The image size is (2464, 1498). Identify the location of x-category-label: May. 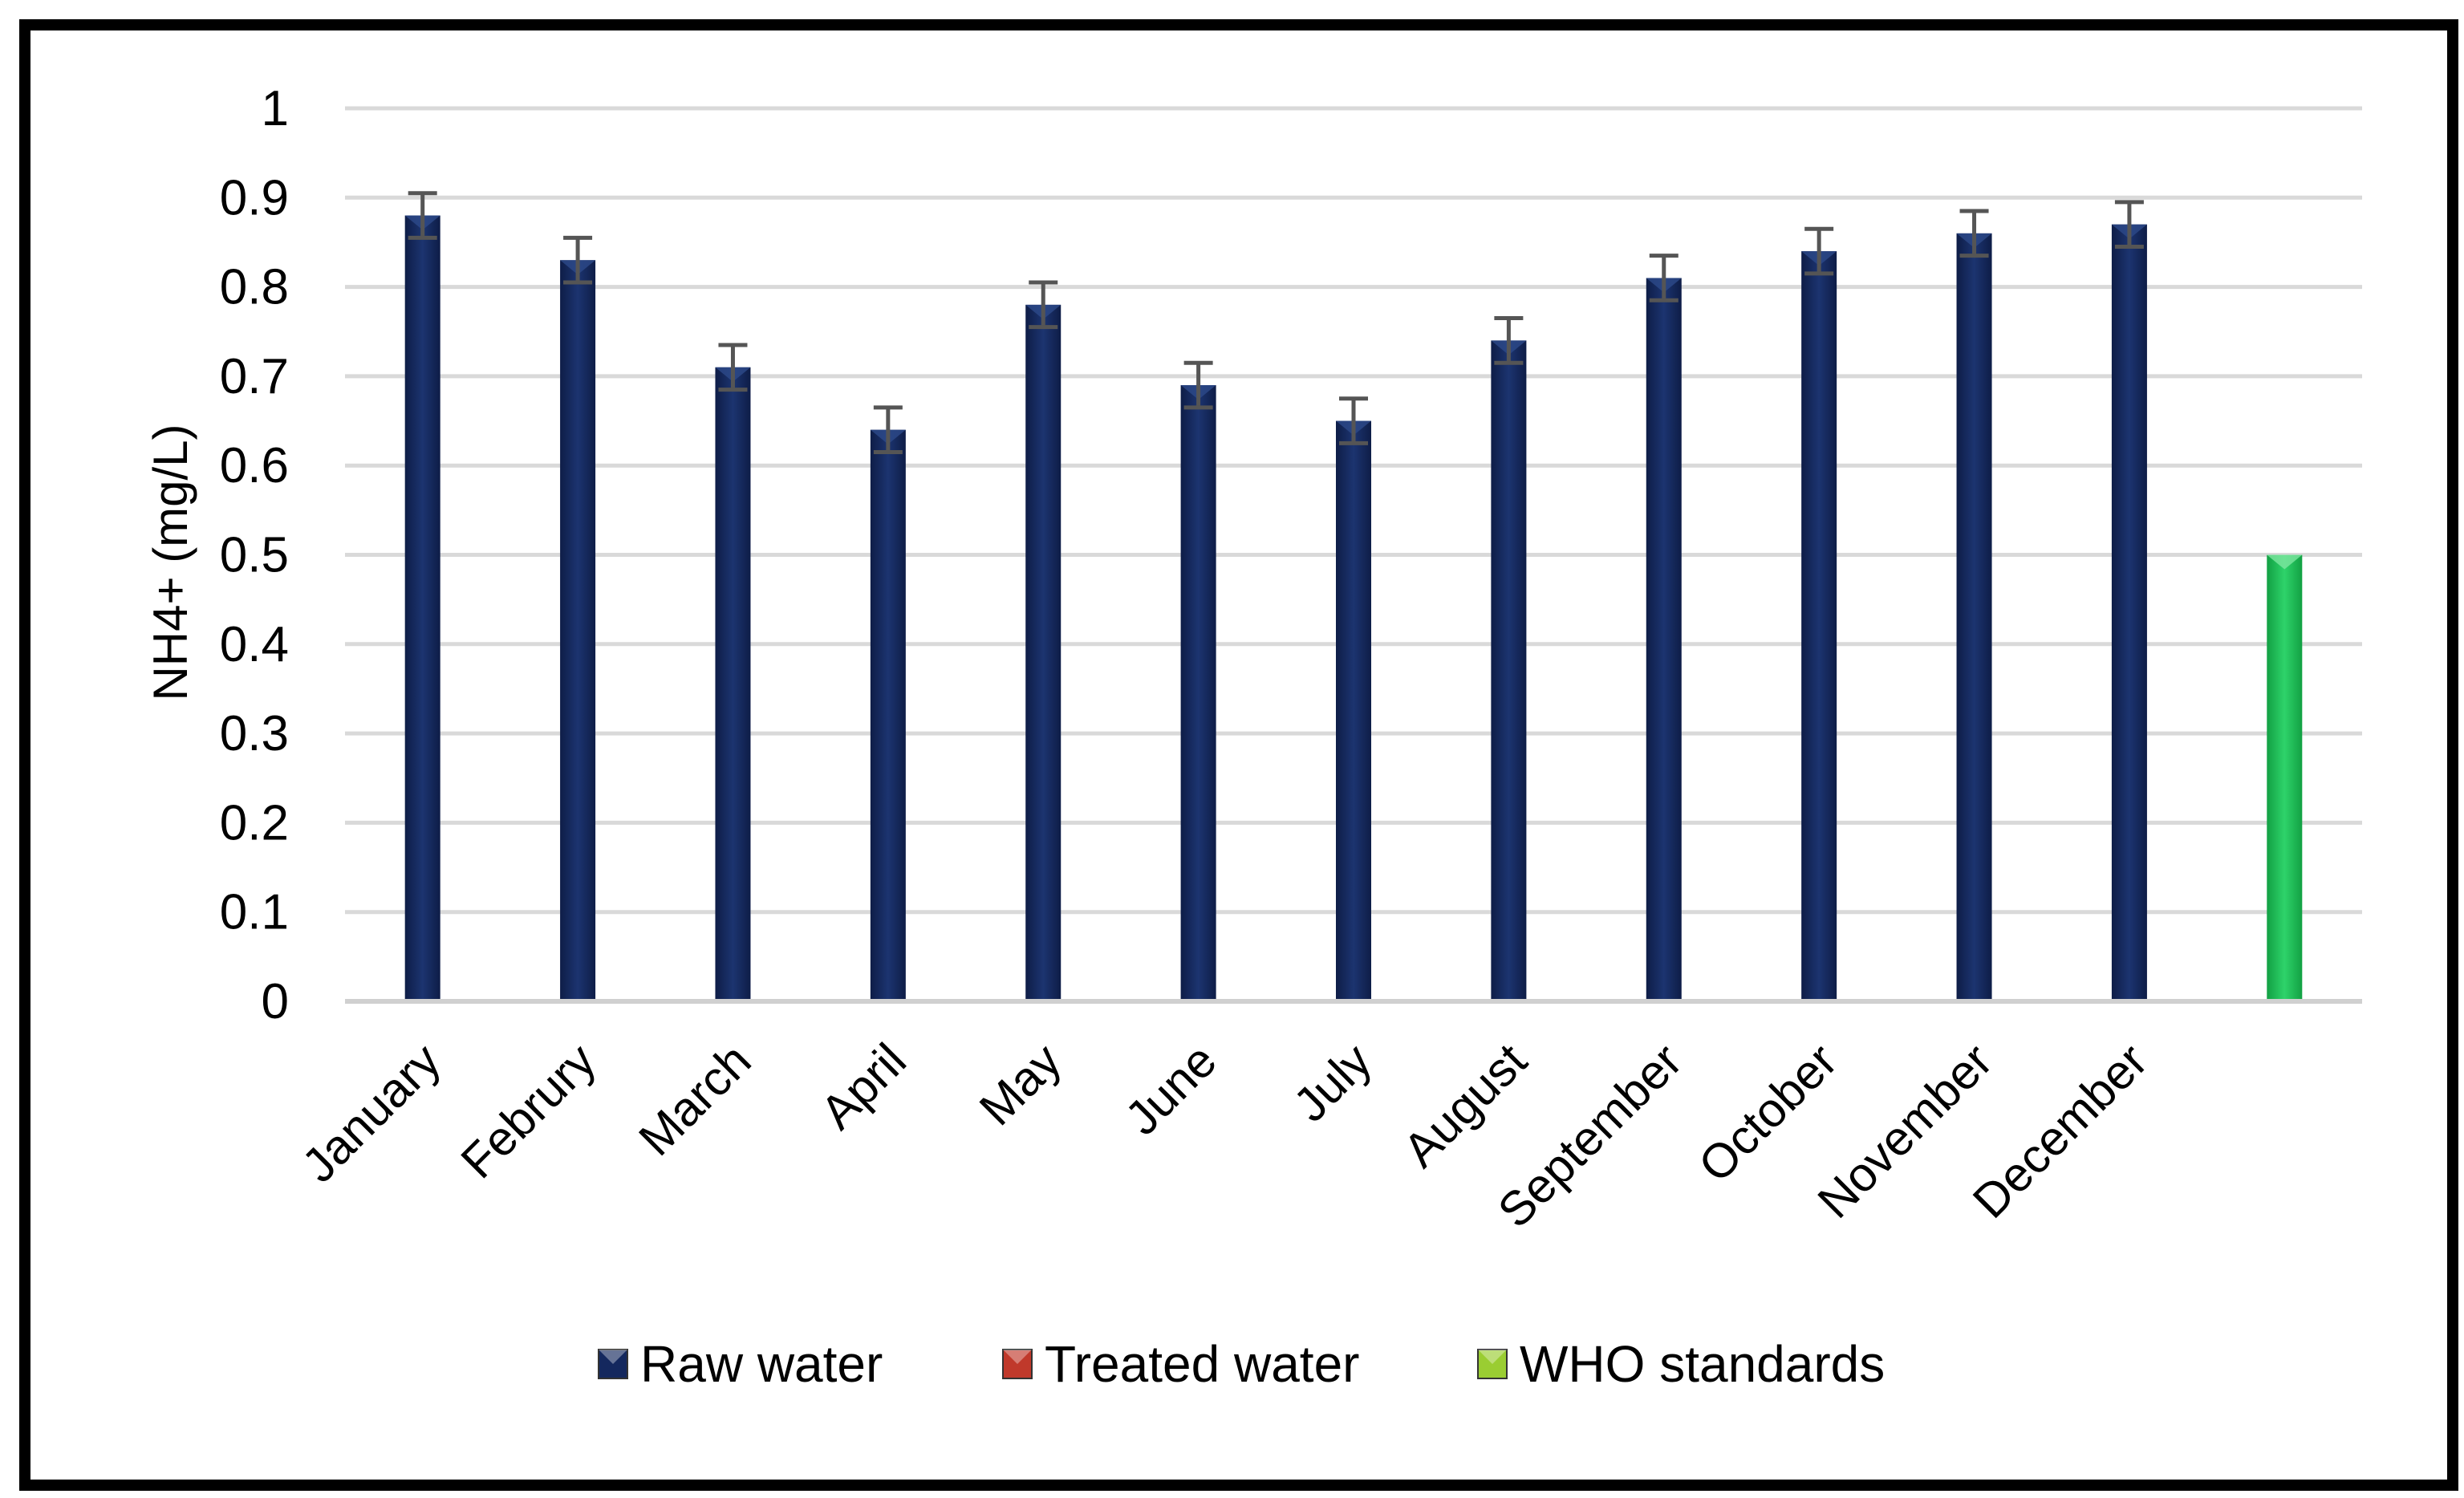
(1020, 1084).